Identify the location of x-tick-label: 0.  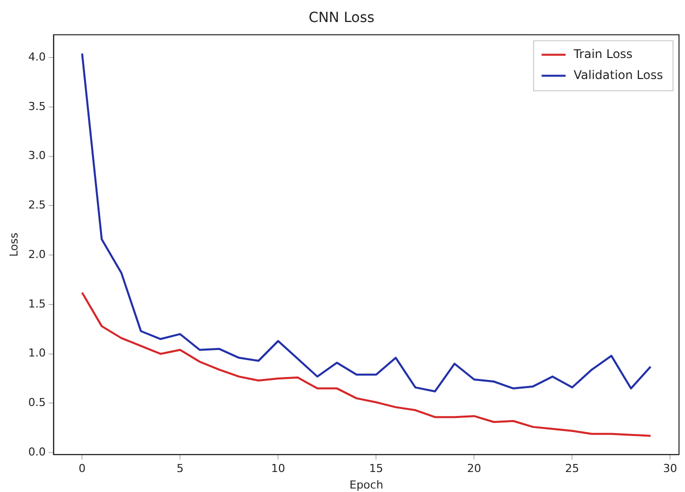
(82, 469).